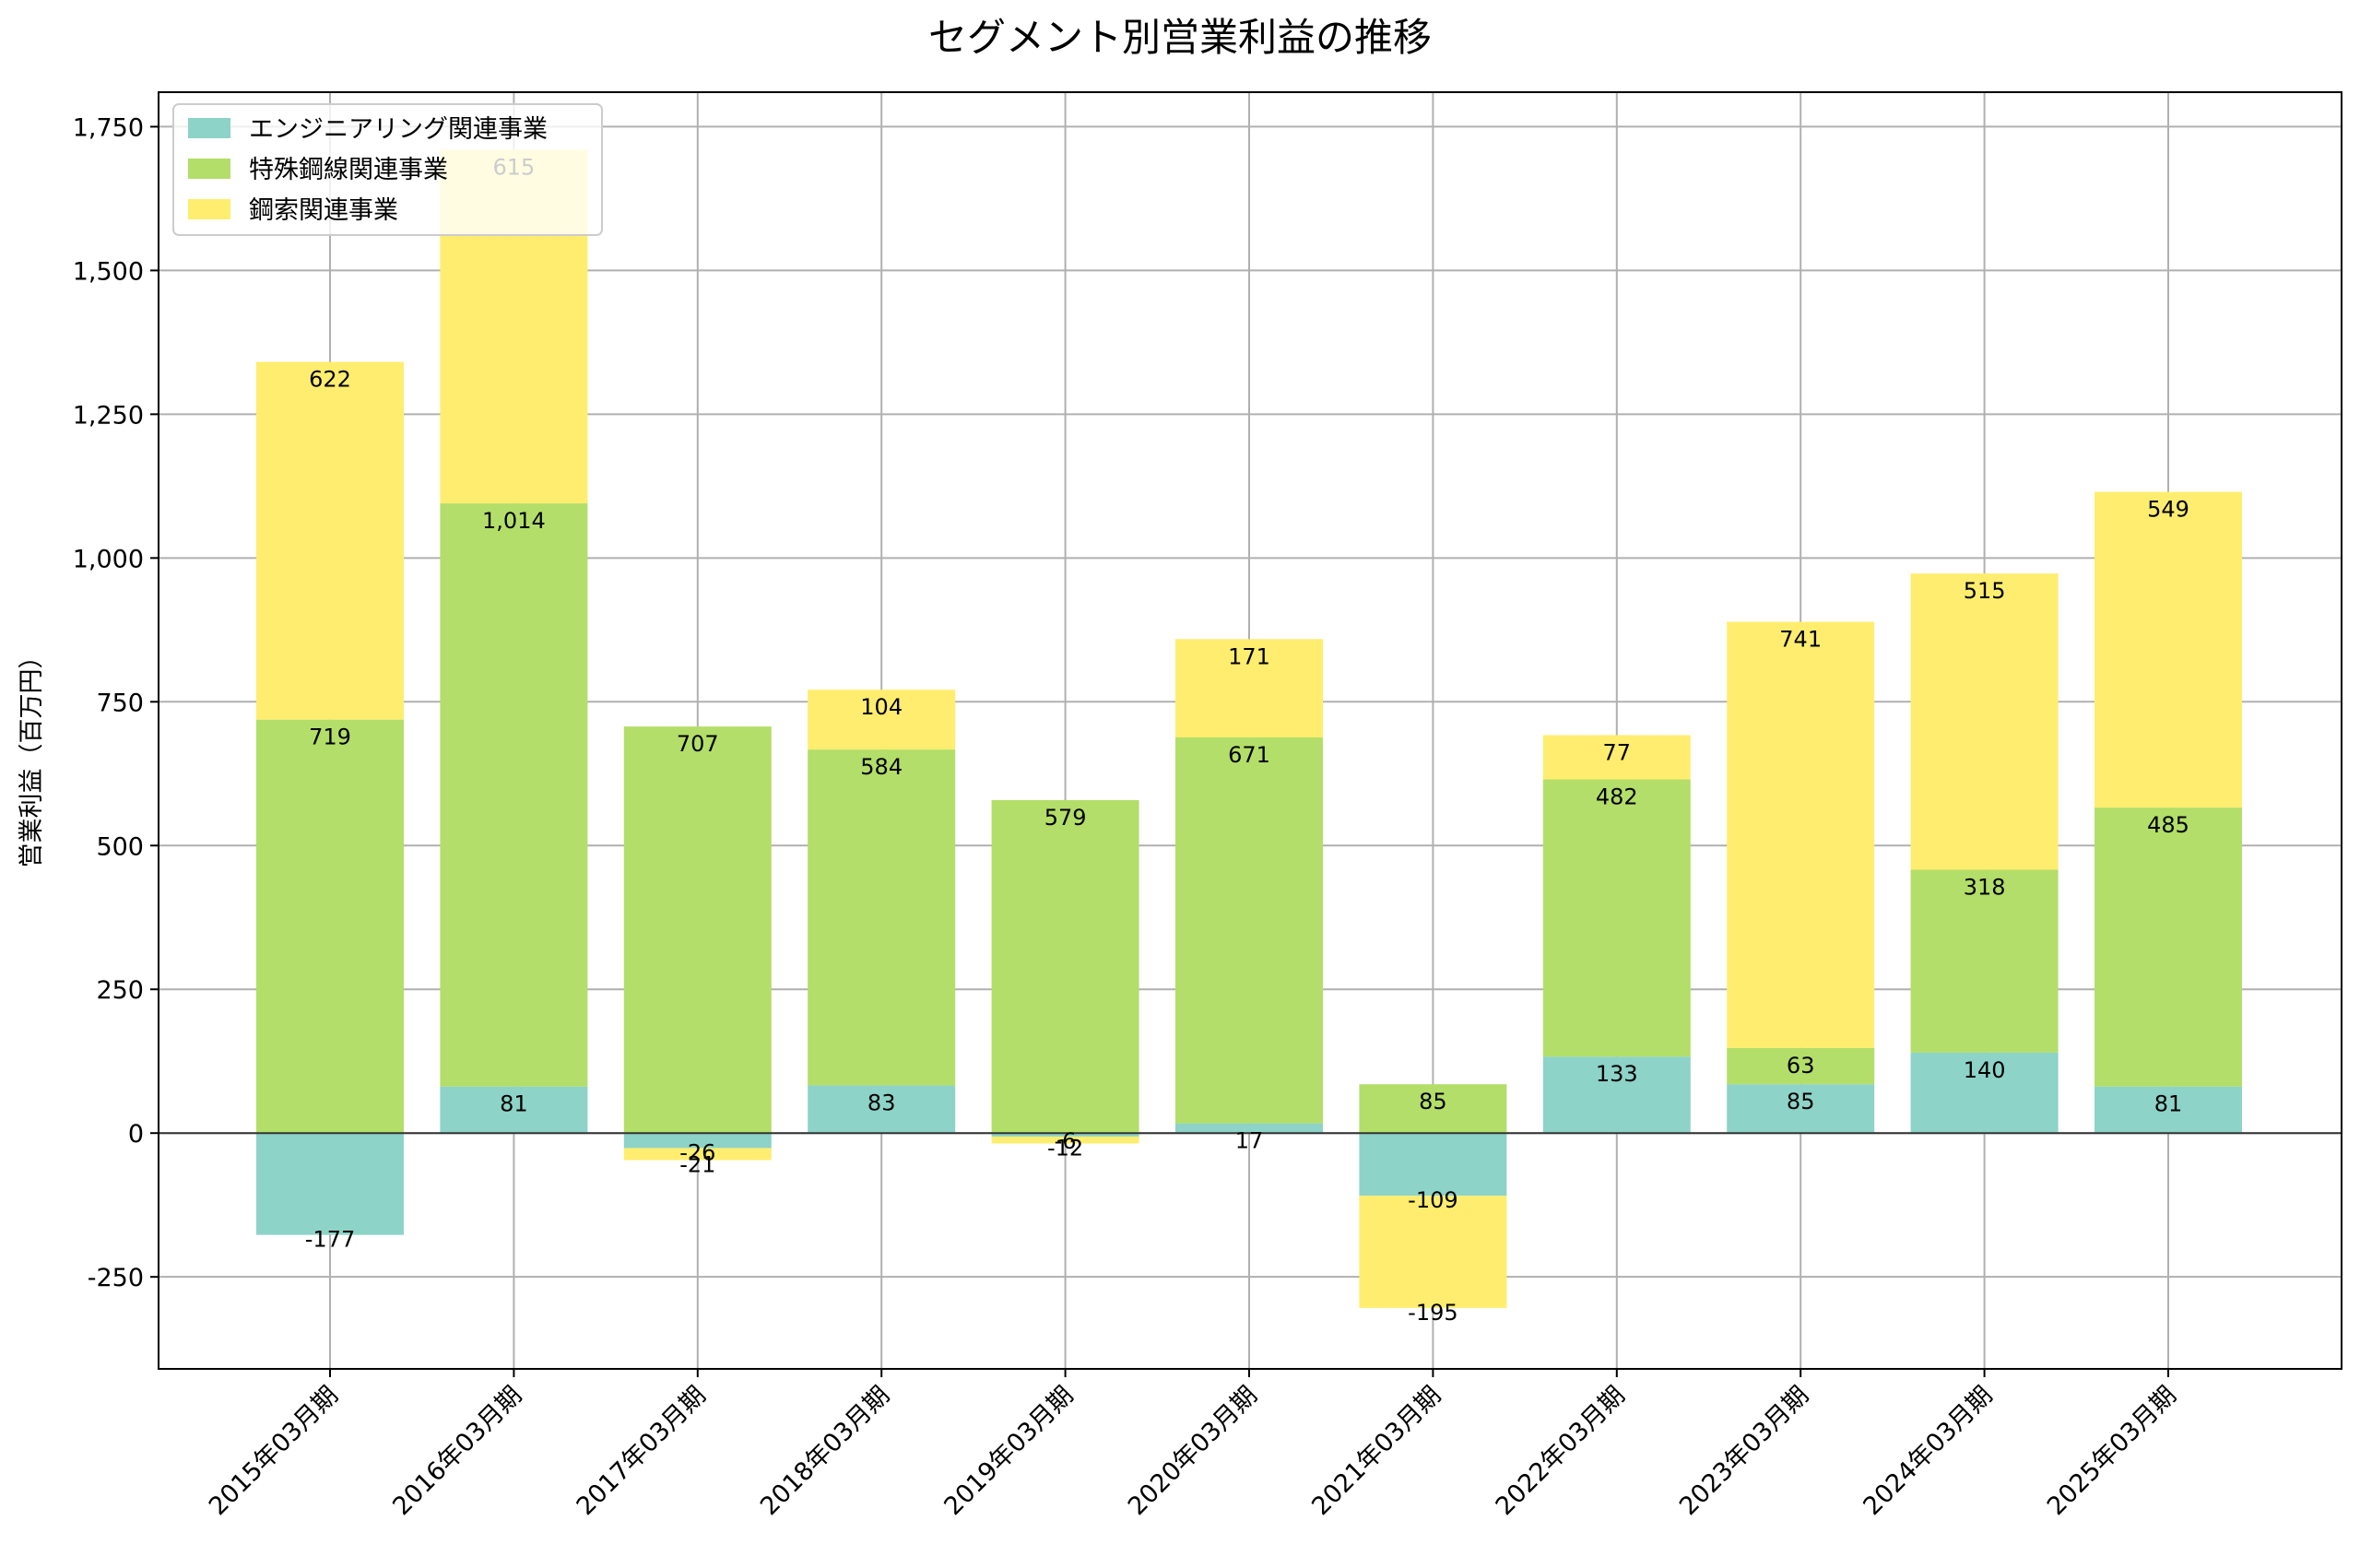  I want to click on x-tick-label: 2018年03月期, so click(825, 1451).